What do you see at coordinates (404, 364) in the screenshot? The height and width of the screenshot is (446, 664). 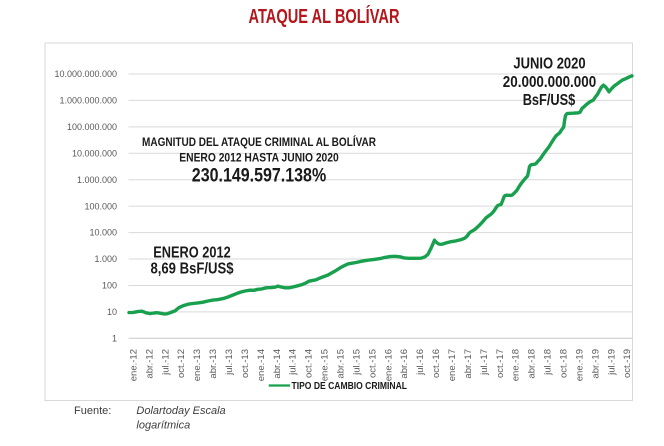 I see `svg-text: abr.-16` at bounding box center [404, 364].